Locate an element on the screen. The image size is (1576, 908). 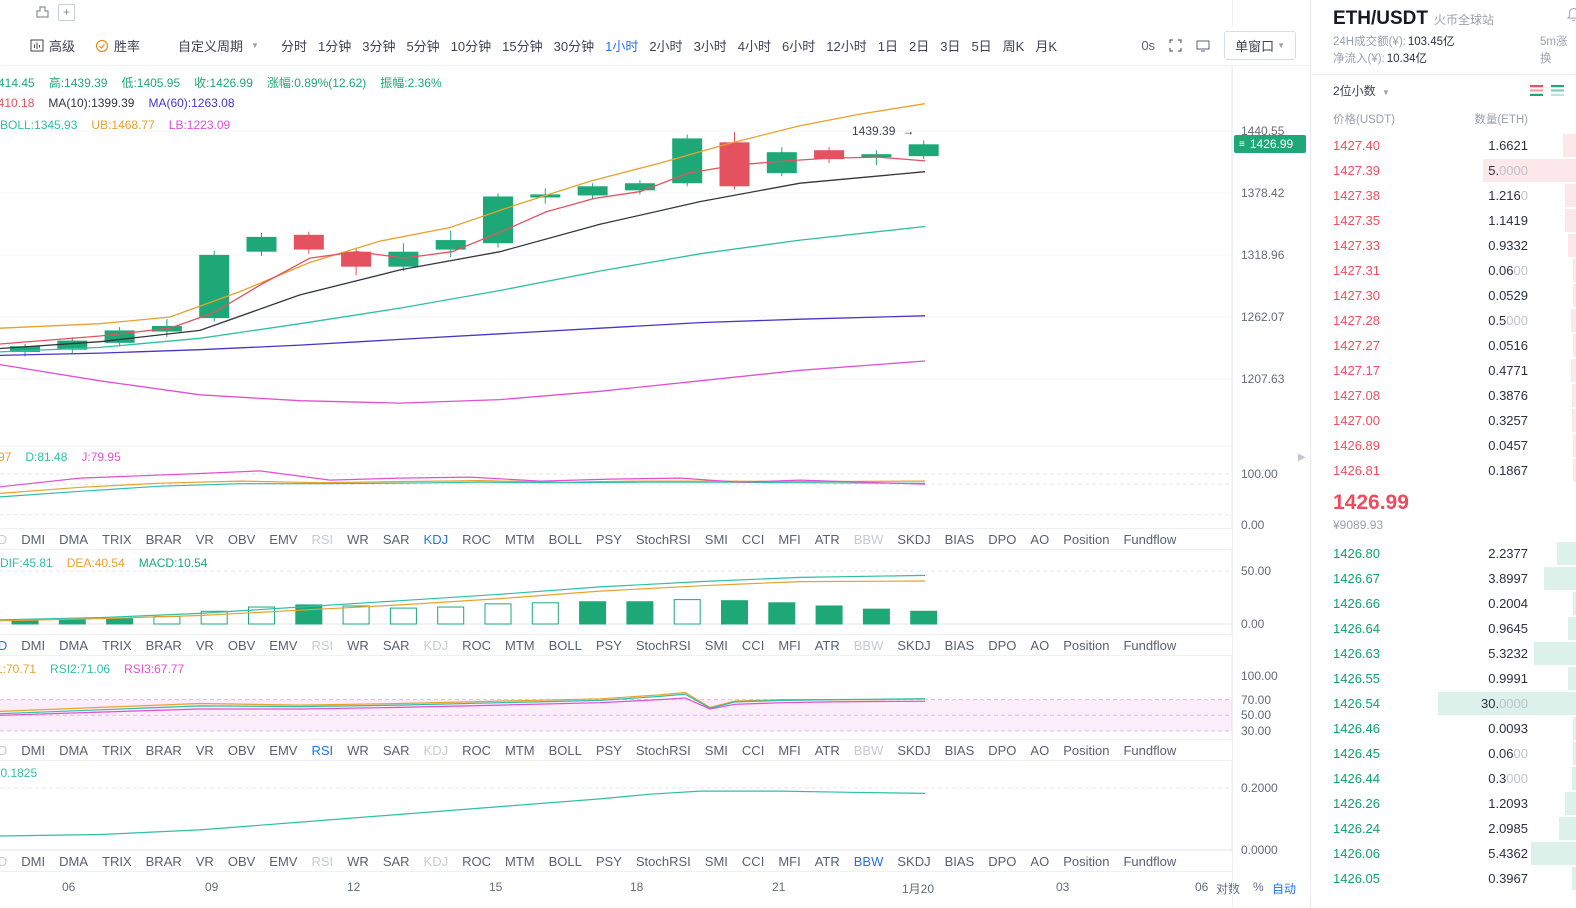
single-window-dropdown: 单窗口 ▼ is located at coordinates (1260, 45).